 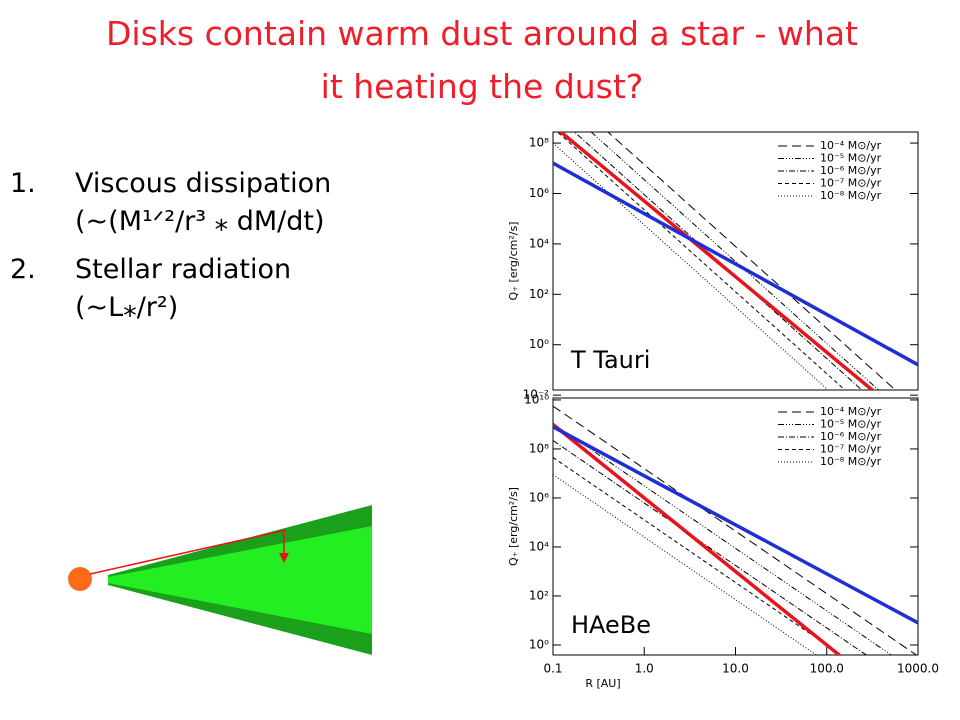 I want to click on item-number: 1., so click(x=23, y=183).